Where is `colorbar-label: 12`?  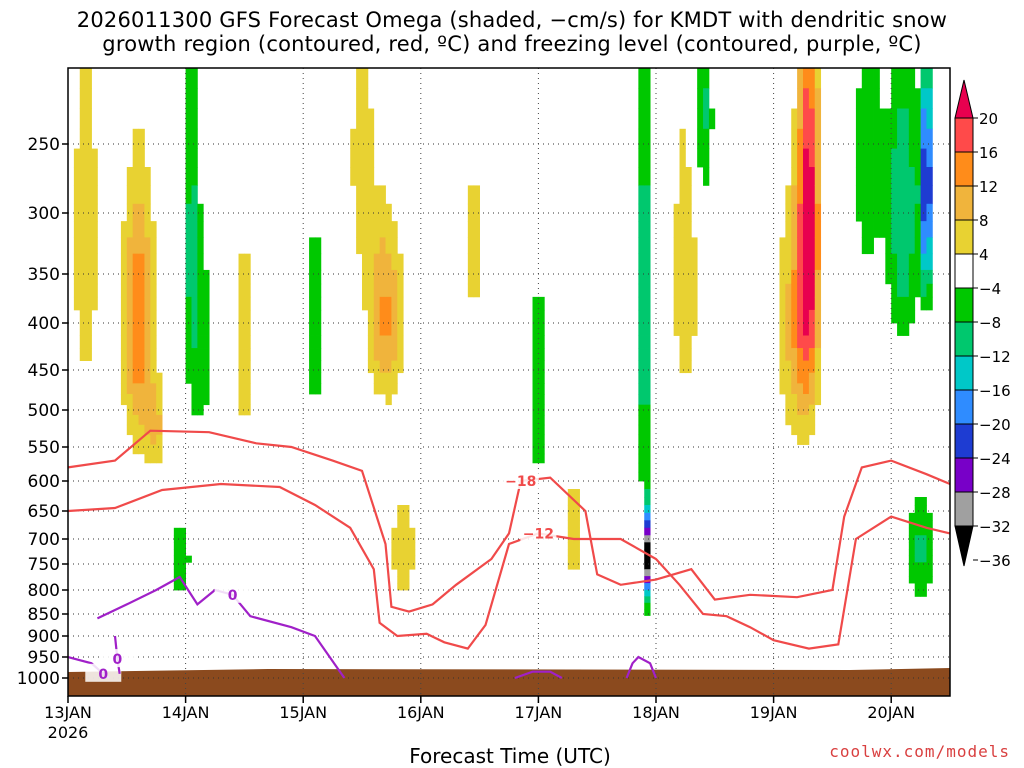
colorbar-label: 12 is located at coordinates (988, 187).